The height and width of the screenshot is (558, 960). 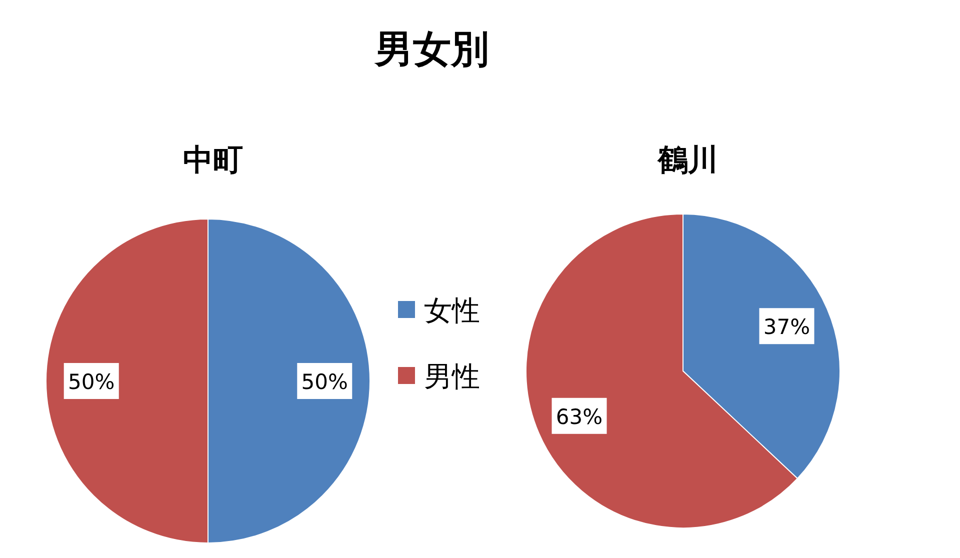 I want to click on chart-title: 中町, so click(x=213, y=160).